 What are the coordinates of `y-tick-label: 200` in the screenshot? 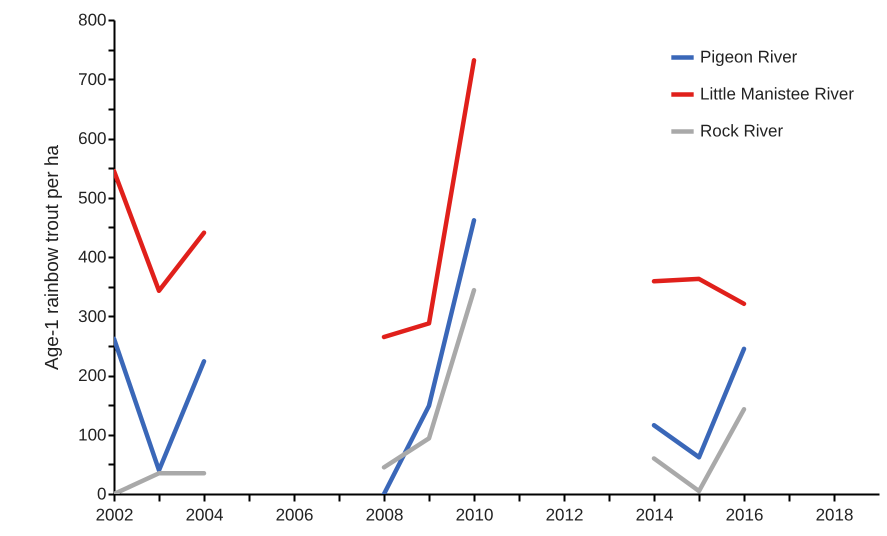 It's located at (92, 375).